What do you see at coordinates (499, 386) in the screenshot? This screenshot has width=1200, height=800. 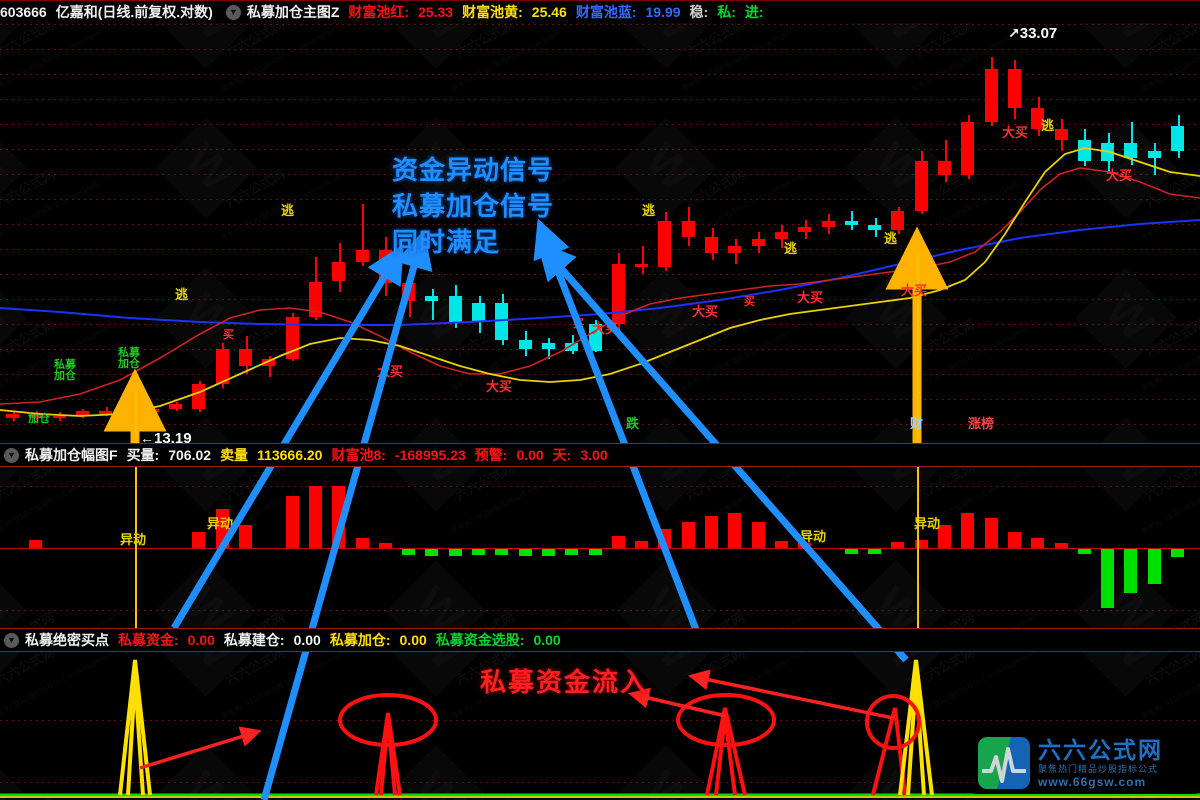 I see `tag-big-buy-2: 大买` at bounding box center [499, 386].